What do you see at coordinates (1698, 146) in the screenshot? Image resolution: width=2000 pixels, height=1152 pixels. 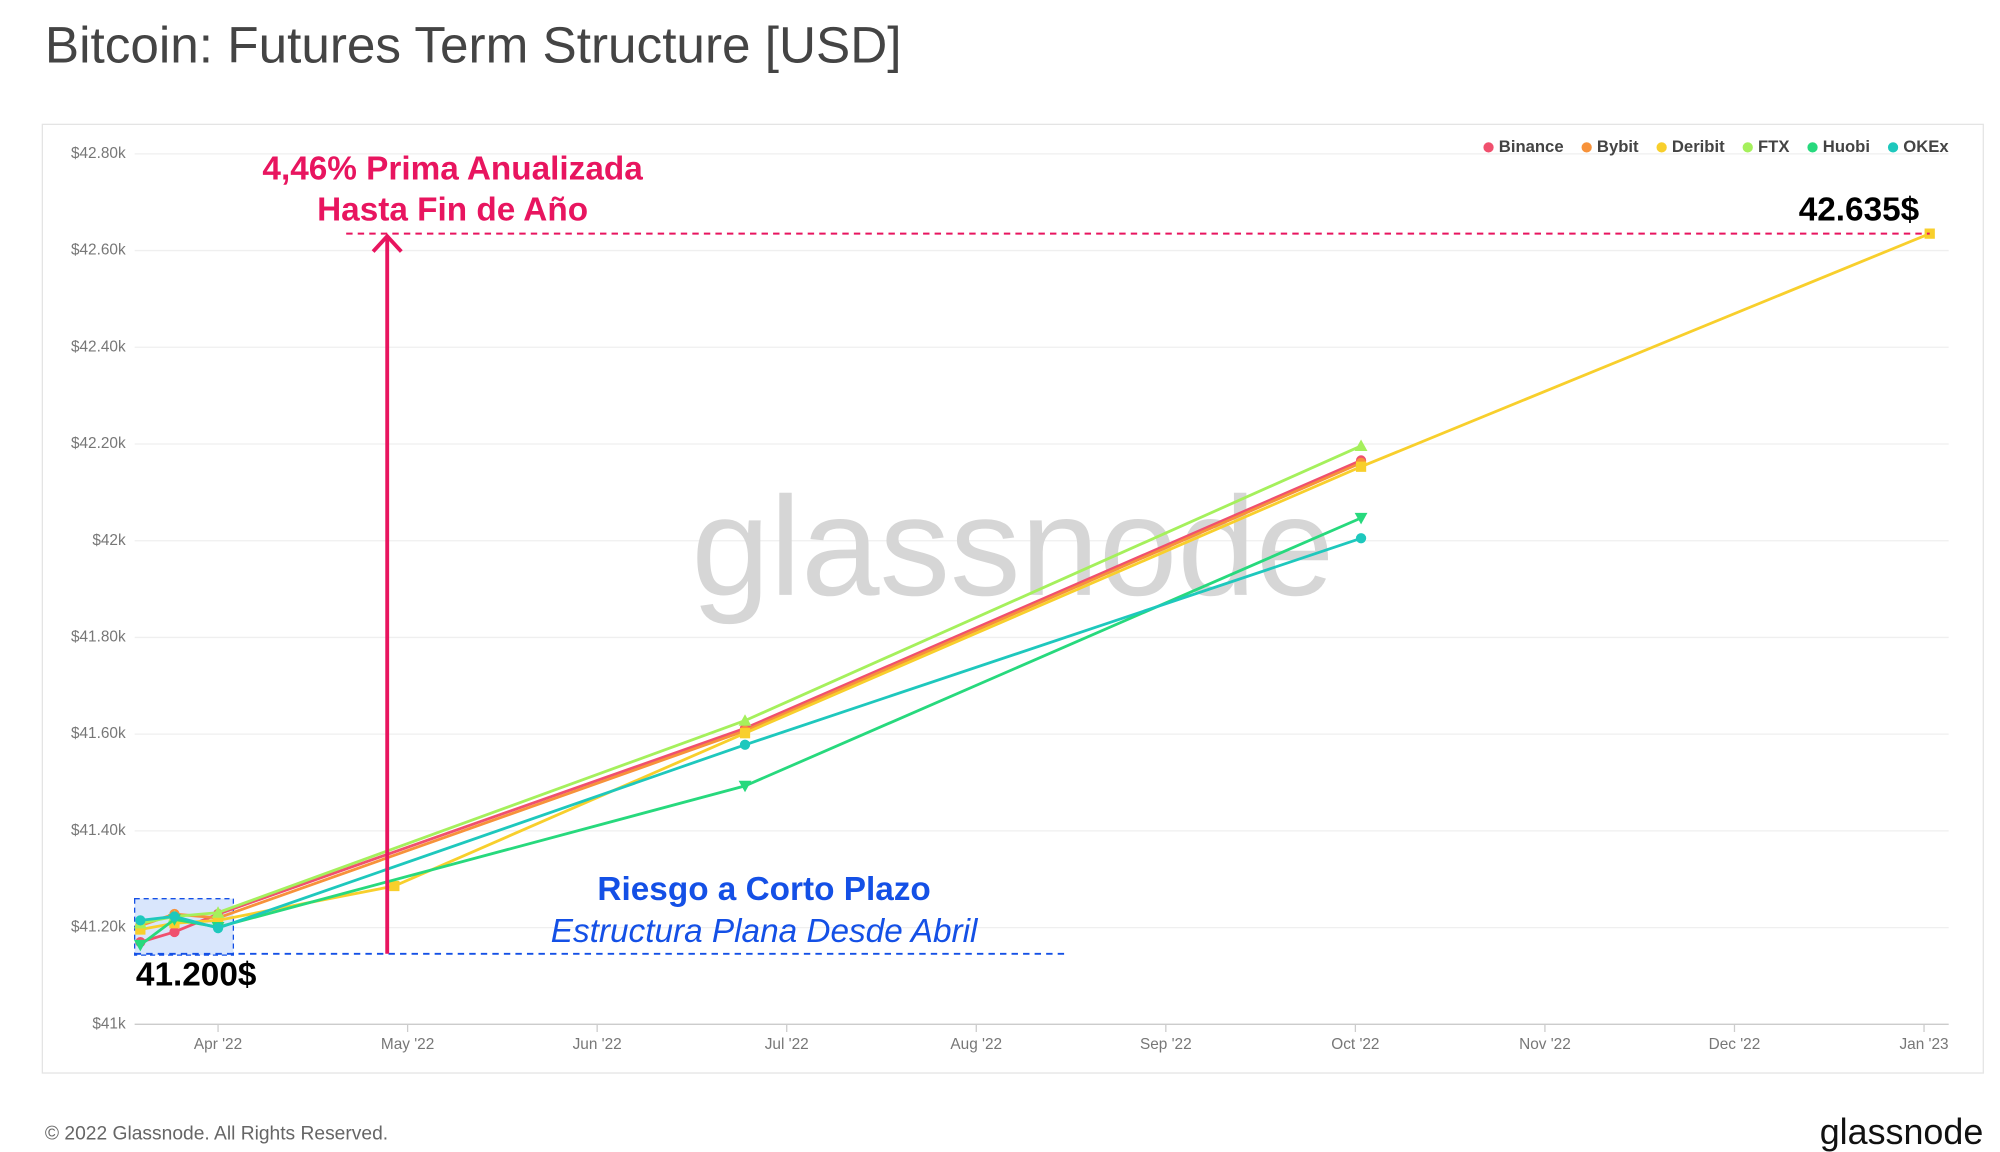 I see `legend-label: Deribit` at bounding box center [1698, 146].